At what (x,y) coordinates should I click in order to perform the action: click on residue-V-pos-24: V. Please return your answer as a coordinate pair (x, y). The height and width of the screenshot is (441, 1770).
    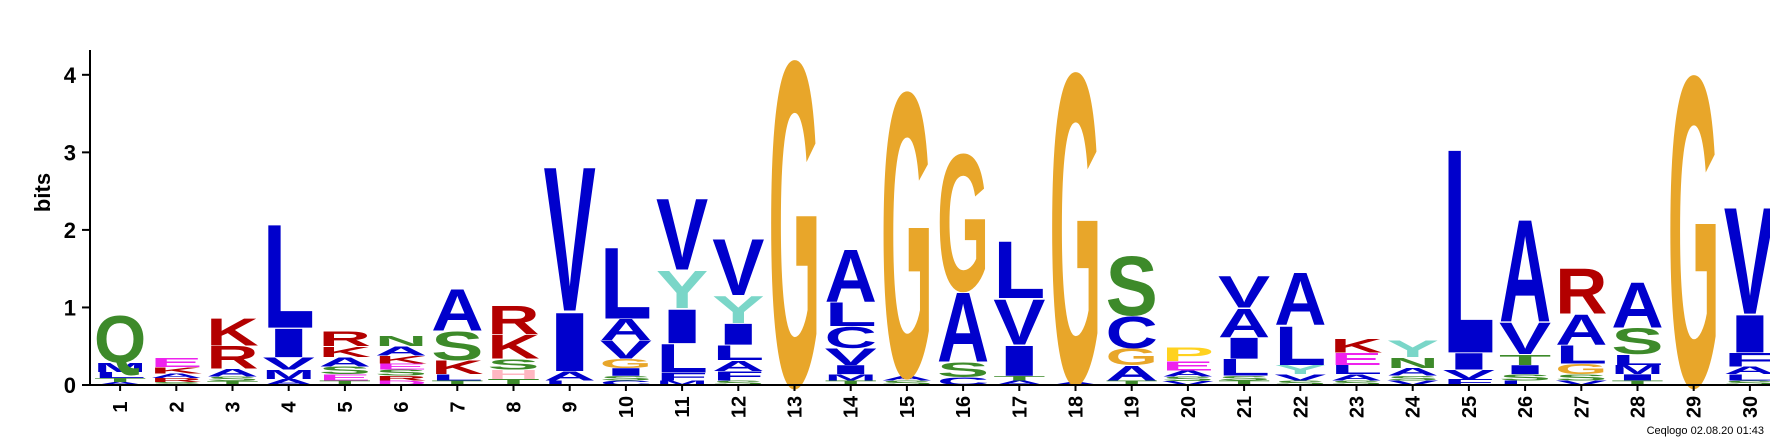
    Looking at the image, I should click on (1413, 382).